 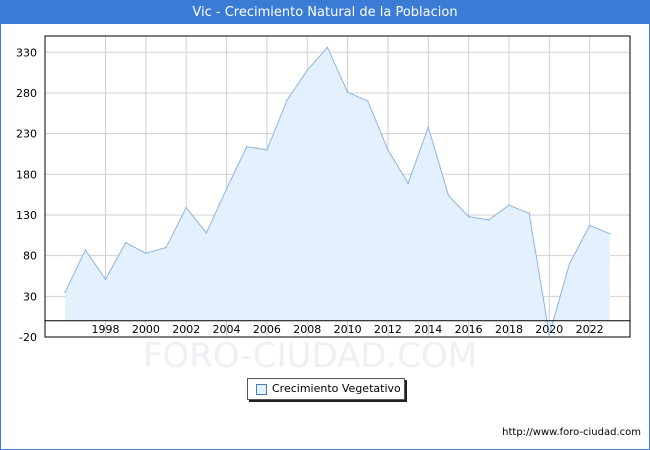 What do you see at coordinates (30, 256) in the screenshot?
I see `y-tick-label: 80` at bounding box center [30, 256].